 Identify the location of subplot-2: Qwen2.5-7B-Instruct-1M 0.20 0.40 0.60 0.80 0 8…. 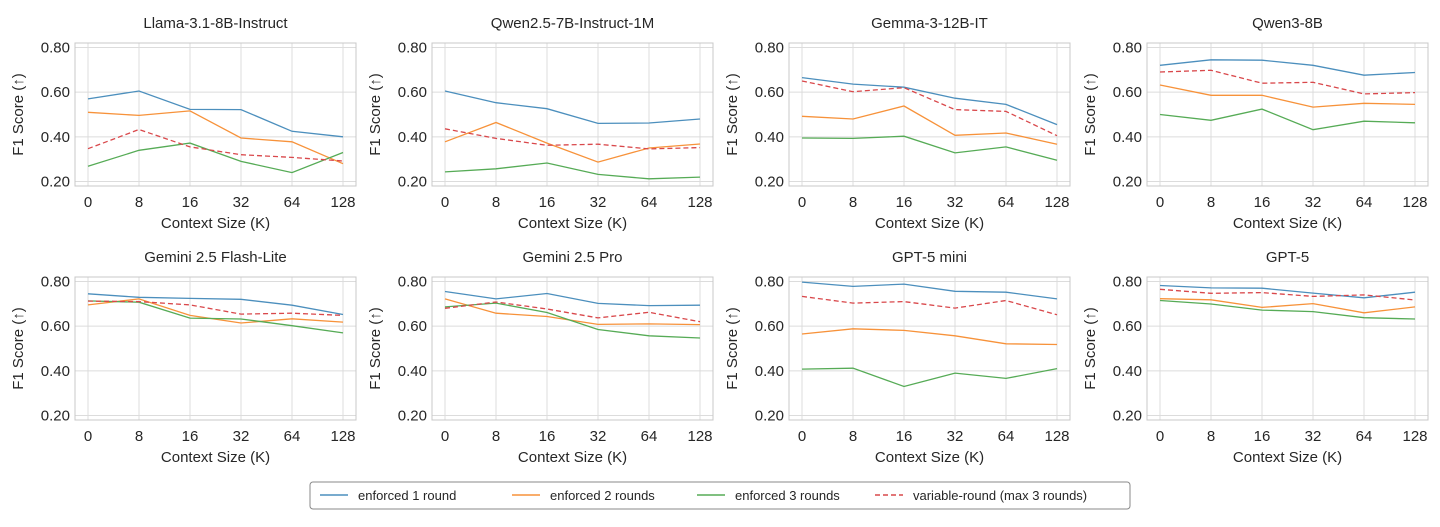
(540, 123).